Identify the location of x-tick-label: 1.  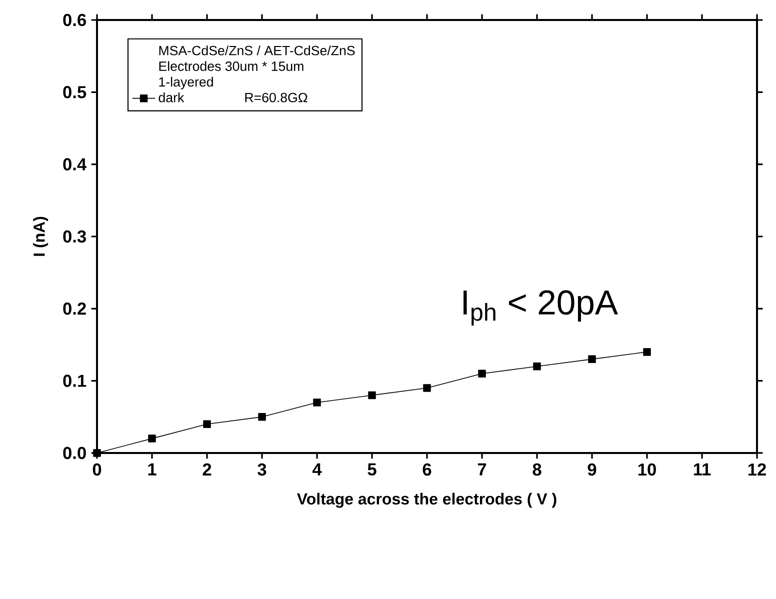
(152, 469).